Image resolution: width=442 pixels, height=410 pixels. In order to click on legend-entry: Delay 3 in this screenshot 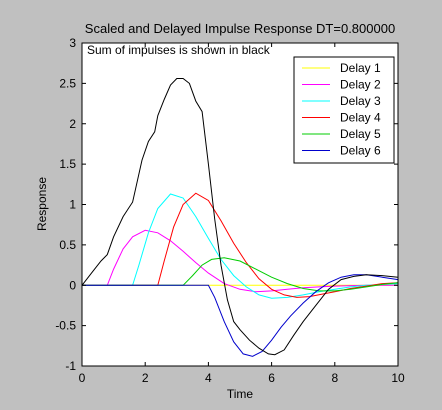, I will do `click(360, 101)`.